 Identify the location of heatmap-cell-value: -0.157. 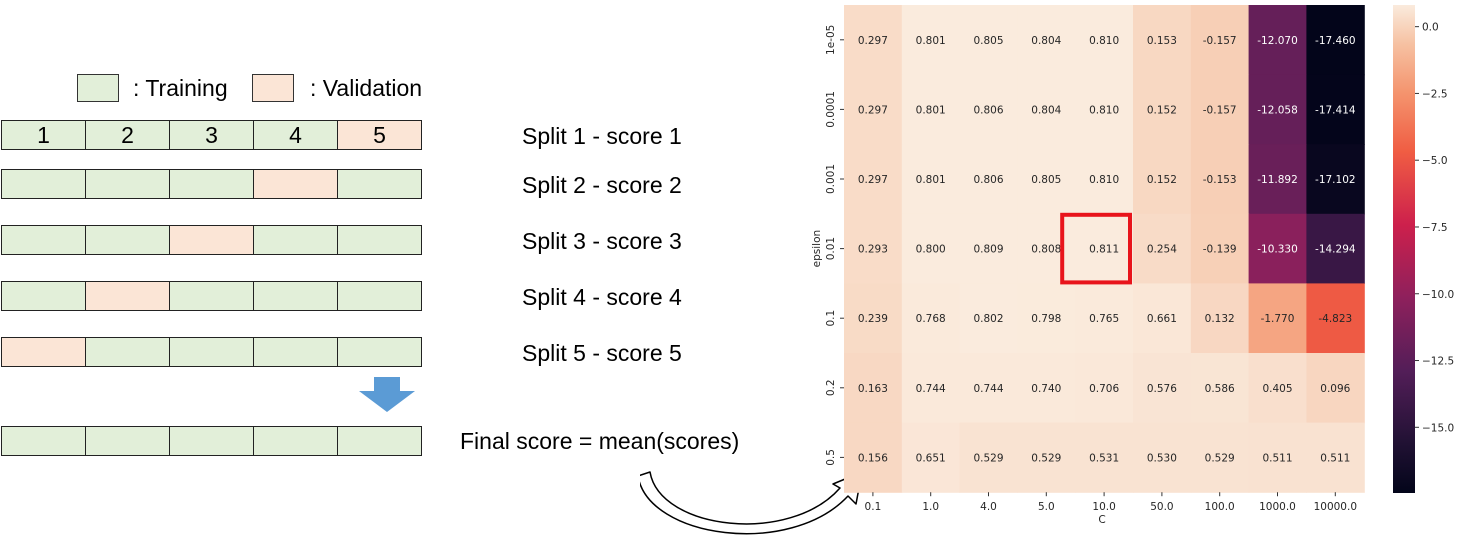
(1220, 41).